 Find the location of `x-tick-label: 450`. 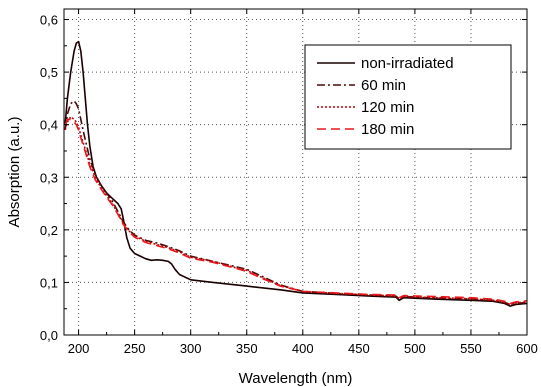

x-tick-label: 450 is located at coordinates (359, 348).